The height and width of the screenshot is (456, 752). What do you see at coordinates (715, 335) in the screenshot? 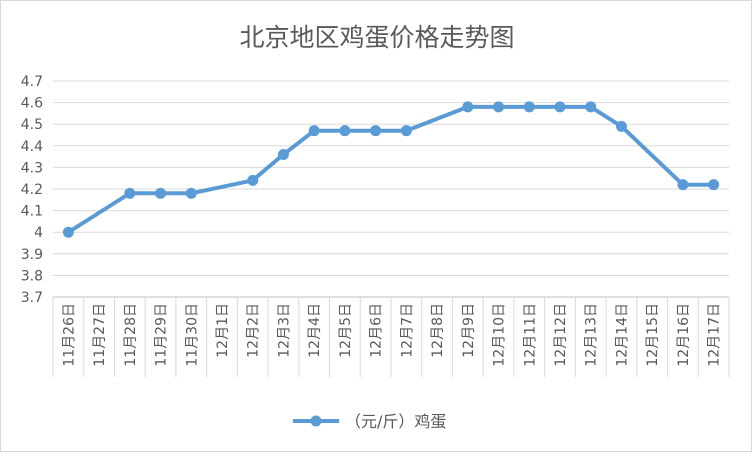
I see `x-tick-label: 12月17日` at bounding box center [715, 335].